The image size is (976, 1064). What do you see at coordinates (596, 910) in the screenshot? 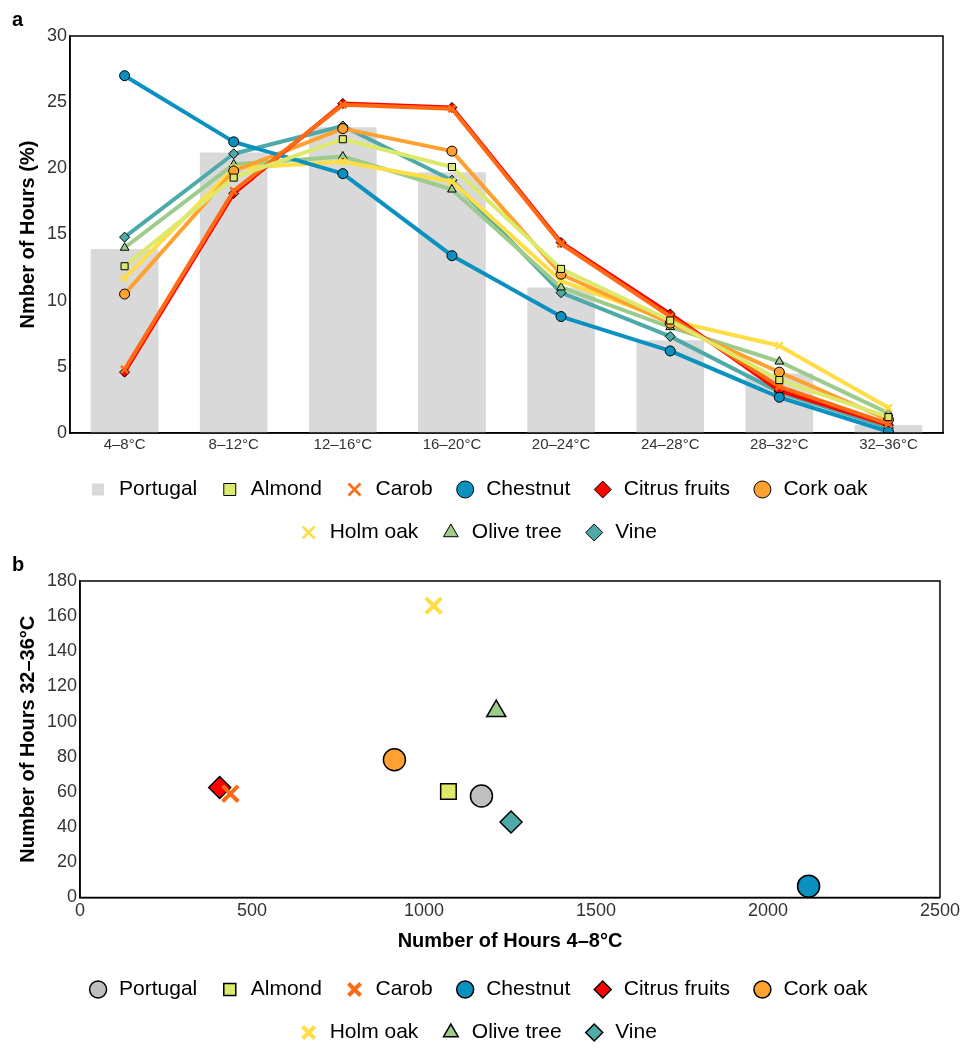
I see `x-tick-label: 1500` at bounding box center [596, 910].